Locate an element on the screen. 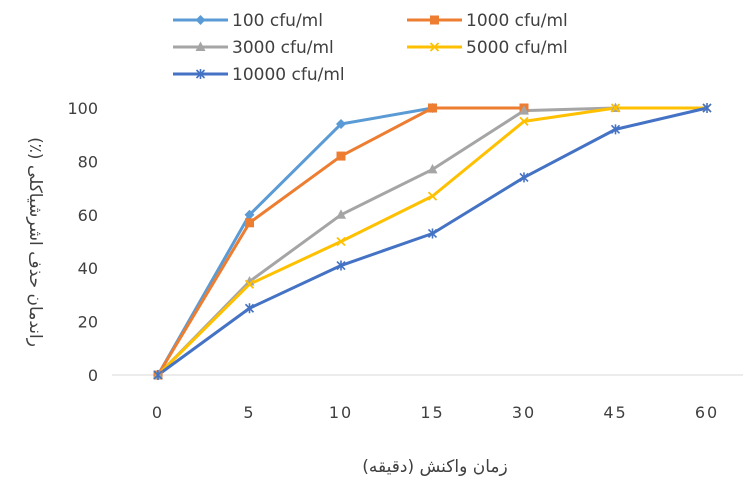 This screenshot has height=480, width=743. legend-label: 1000 cfu/ml is located at coordinates (517, 21).